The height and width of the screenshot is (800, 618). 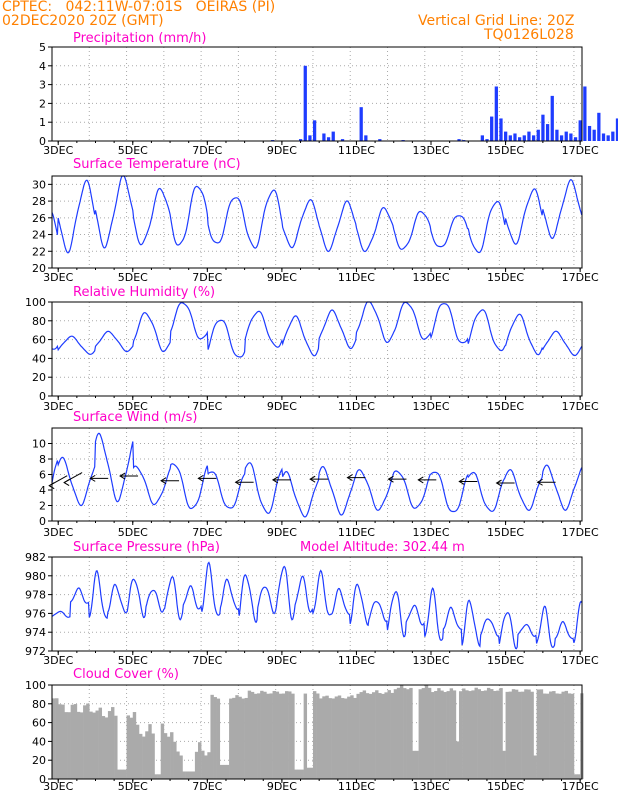 I want to click on pressure-ytick-label: 972, so click(x=35, y=651).